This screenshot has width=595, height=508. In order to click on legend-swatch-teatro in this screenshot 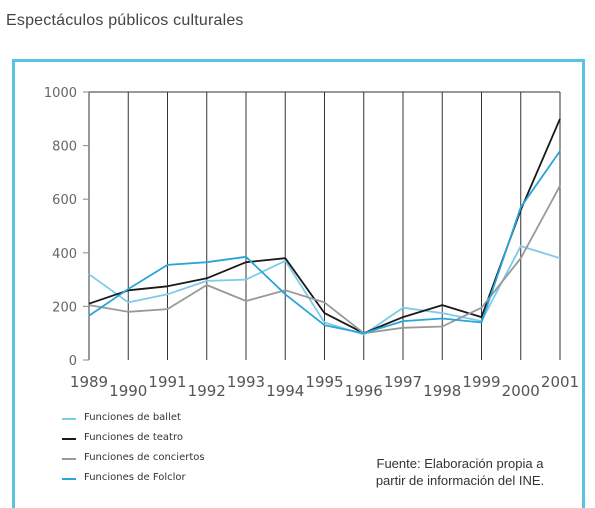, I will do `click(69, 439)`.